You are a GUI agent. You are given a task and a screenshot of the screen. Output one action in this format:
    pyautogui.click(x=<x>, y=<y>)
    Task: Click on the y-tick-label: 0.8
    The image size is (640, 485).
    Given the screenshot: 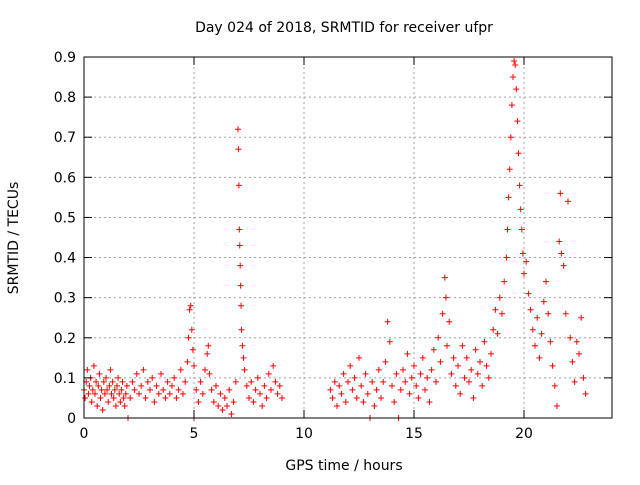 What is the action you would take?
    pyautogui.click(x=65, y=98)
    